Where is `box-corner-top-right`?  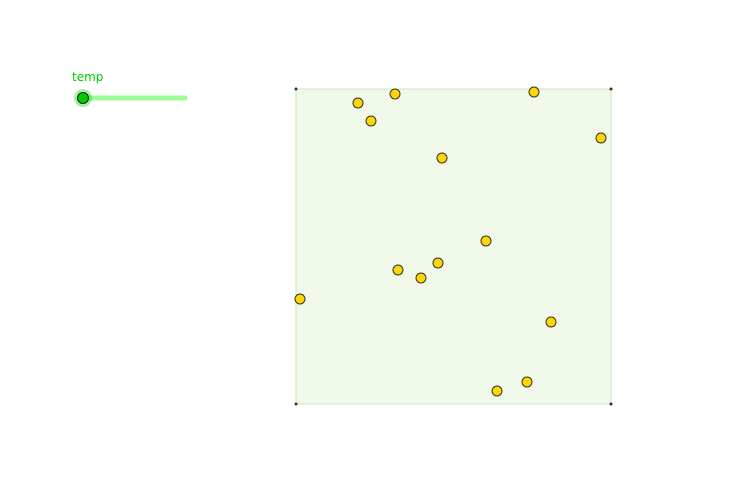
box-corner-top-right is located at coordinates (611, 89).